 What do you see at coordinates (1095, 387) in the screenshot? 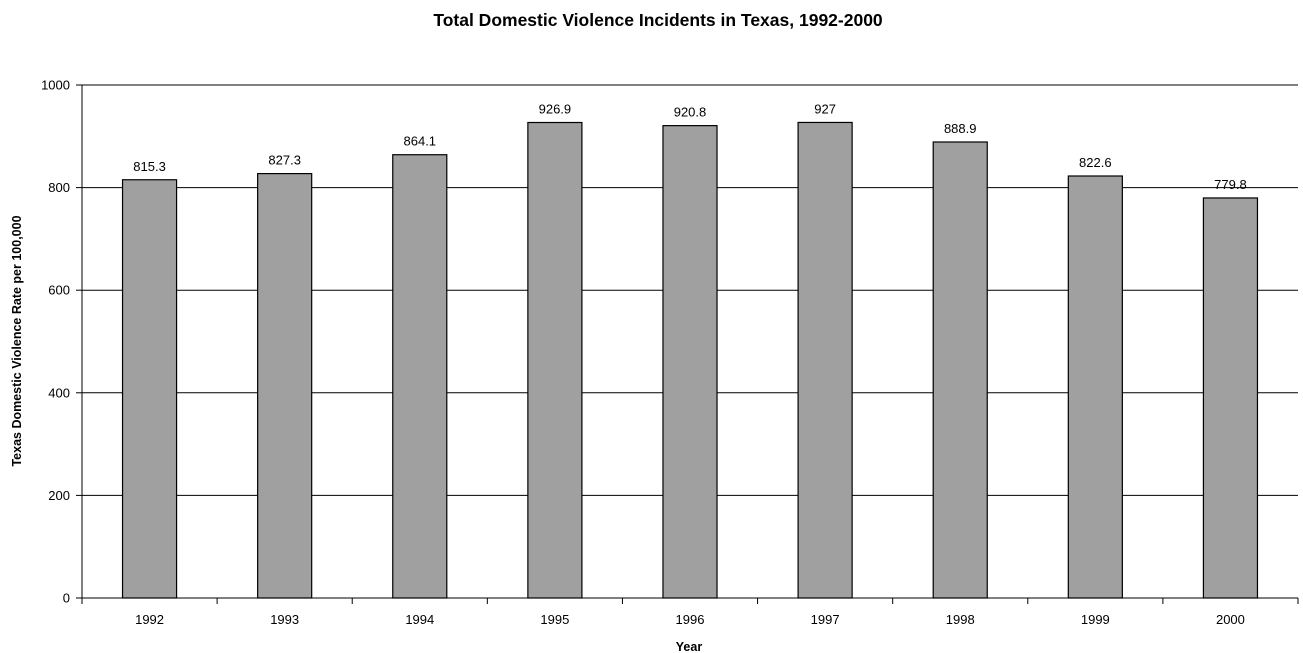
I see `bar-1999` at bounding box center [1095, 387].